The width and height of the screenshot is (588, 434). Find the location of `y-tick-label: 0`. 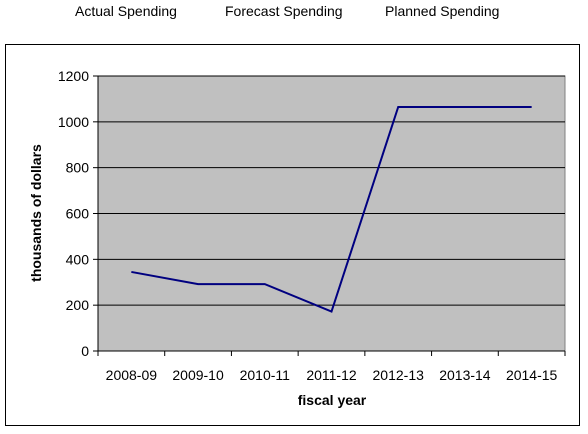

y-tick-label: 0 is located at coordinates (85, 351).